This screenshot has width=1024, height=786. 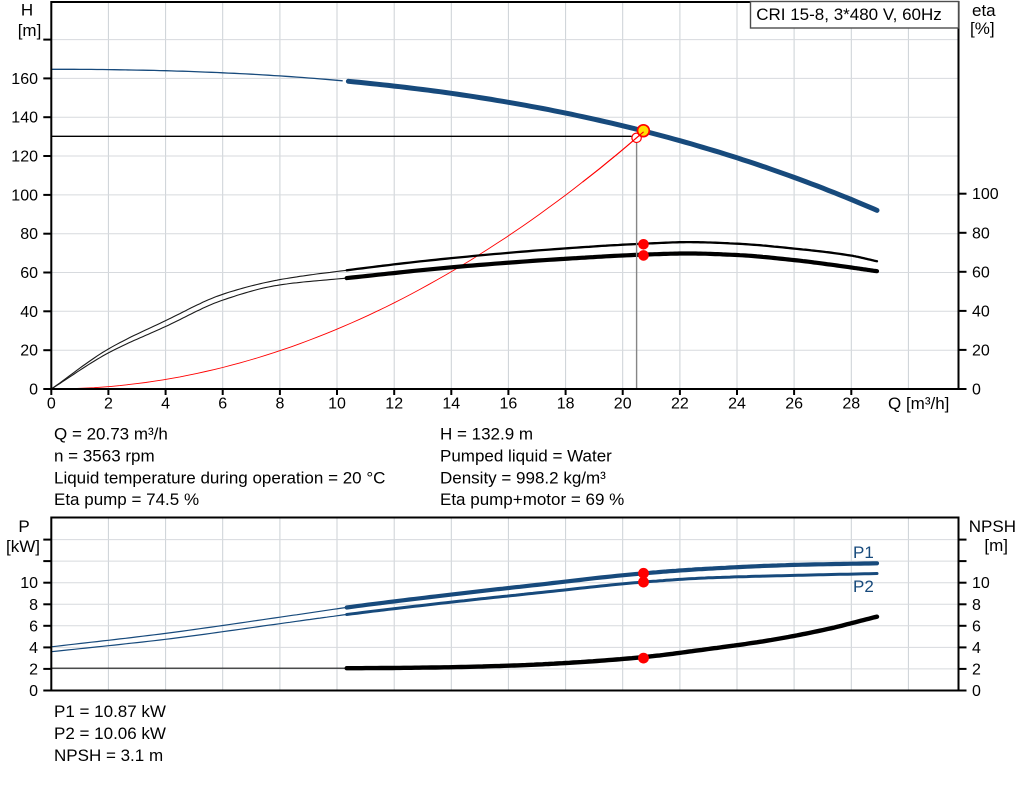 What do you see at coordinates (451, 404) in the screenshot?
I see `svg-text: 14` at bounding box center [451, 404].